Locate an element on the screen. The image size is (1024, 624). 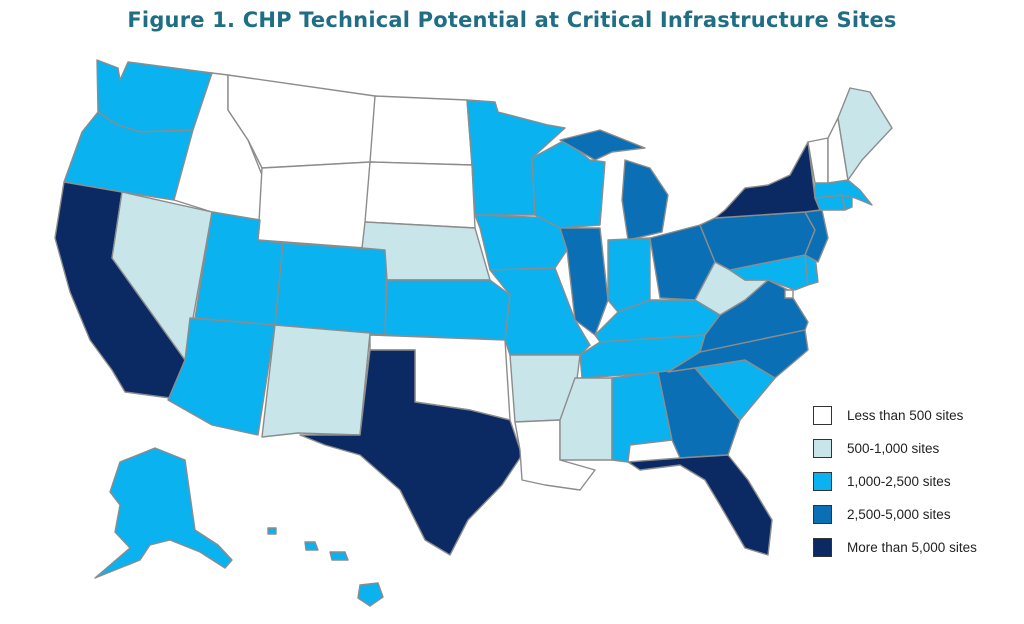
state-MS is located at coordinates (586, 419).